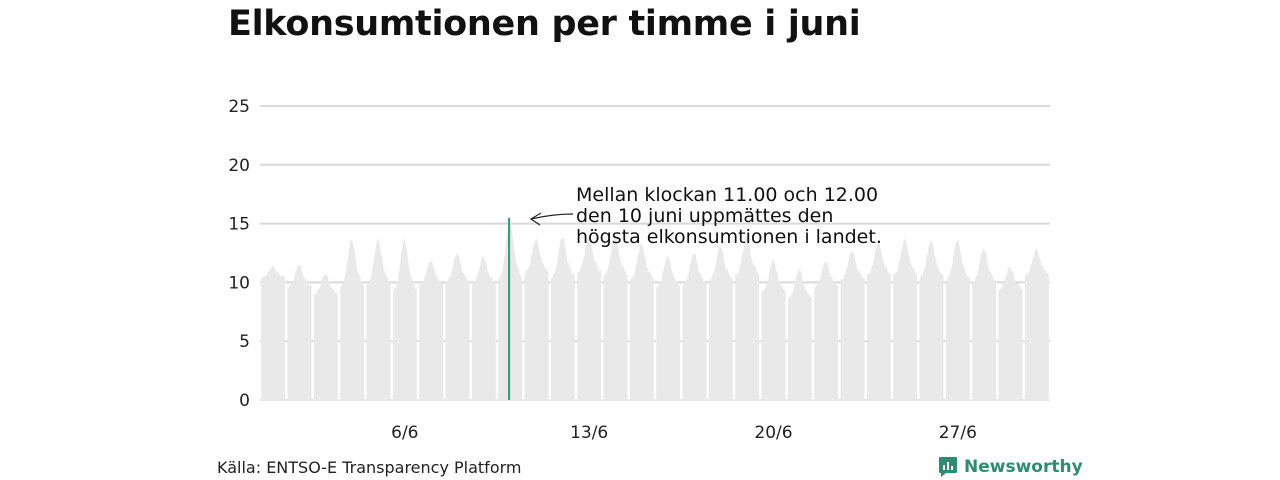 Image resolution: width=1280 pixels, height=480 pixels. I want to click on x-tick-label: 27/6, so click(958, 433).